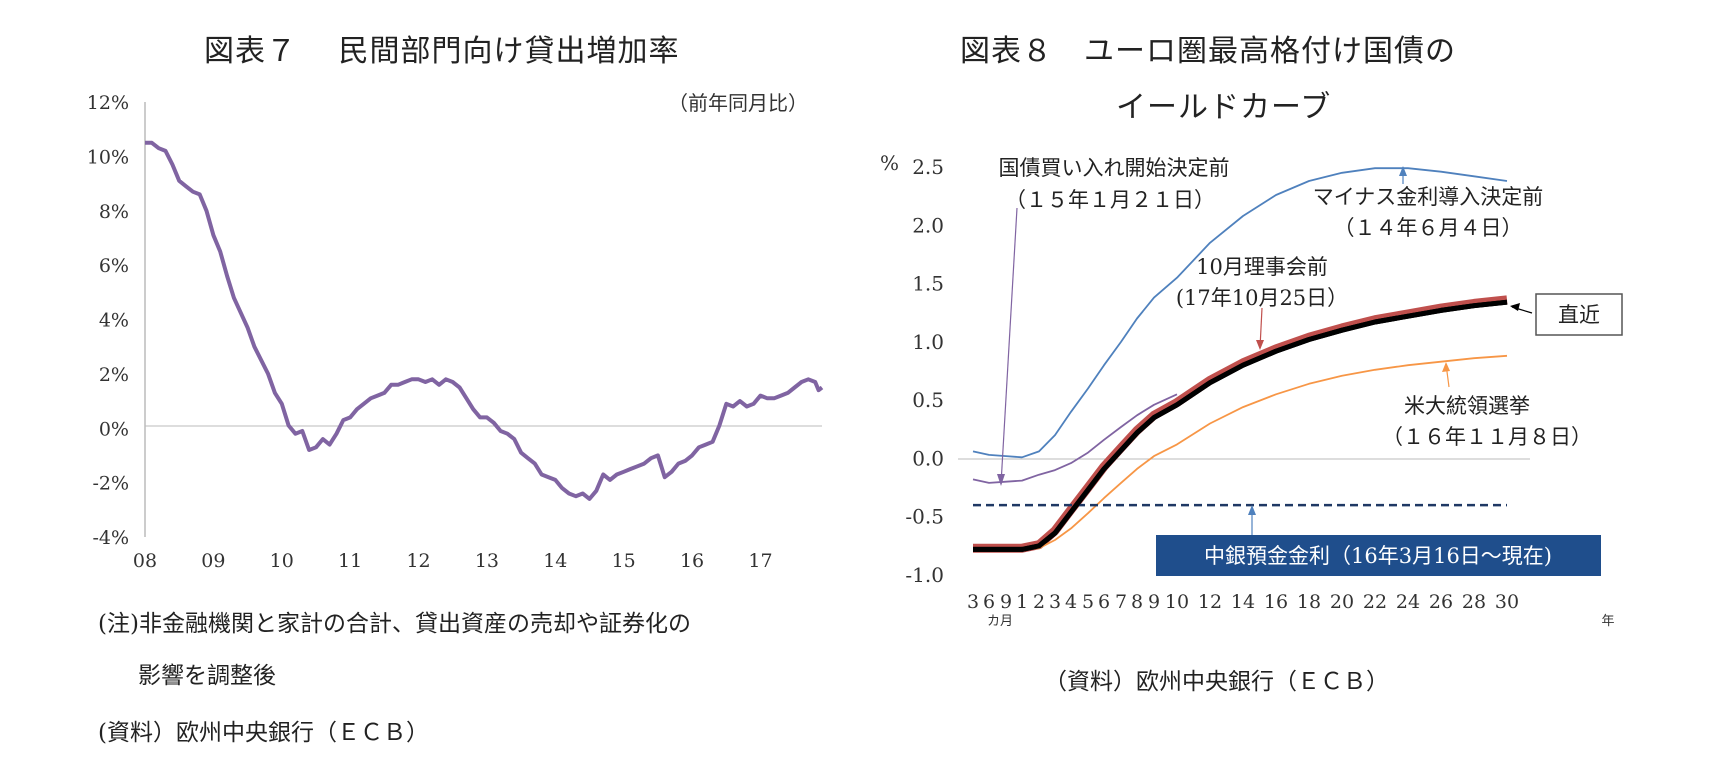 The image size is (1735, 771). Describe the element at coordinates (1607, 621) in the screenshot. I see `chart8-x-sublabel-years: 年` at that location.